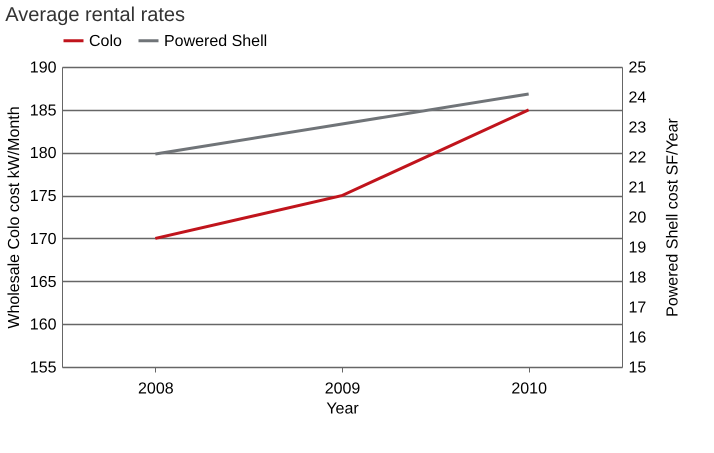 This screenshot has width=714, height=453. What do you see at coordinates (673, 217) in the screenshot?
I see `y2-axis-title: Powered Shell cost SF/Year` at bounding box center [673, 217].